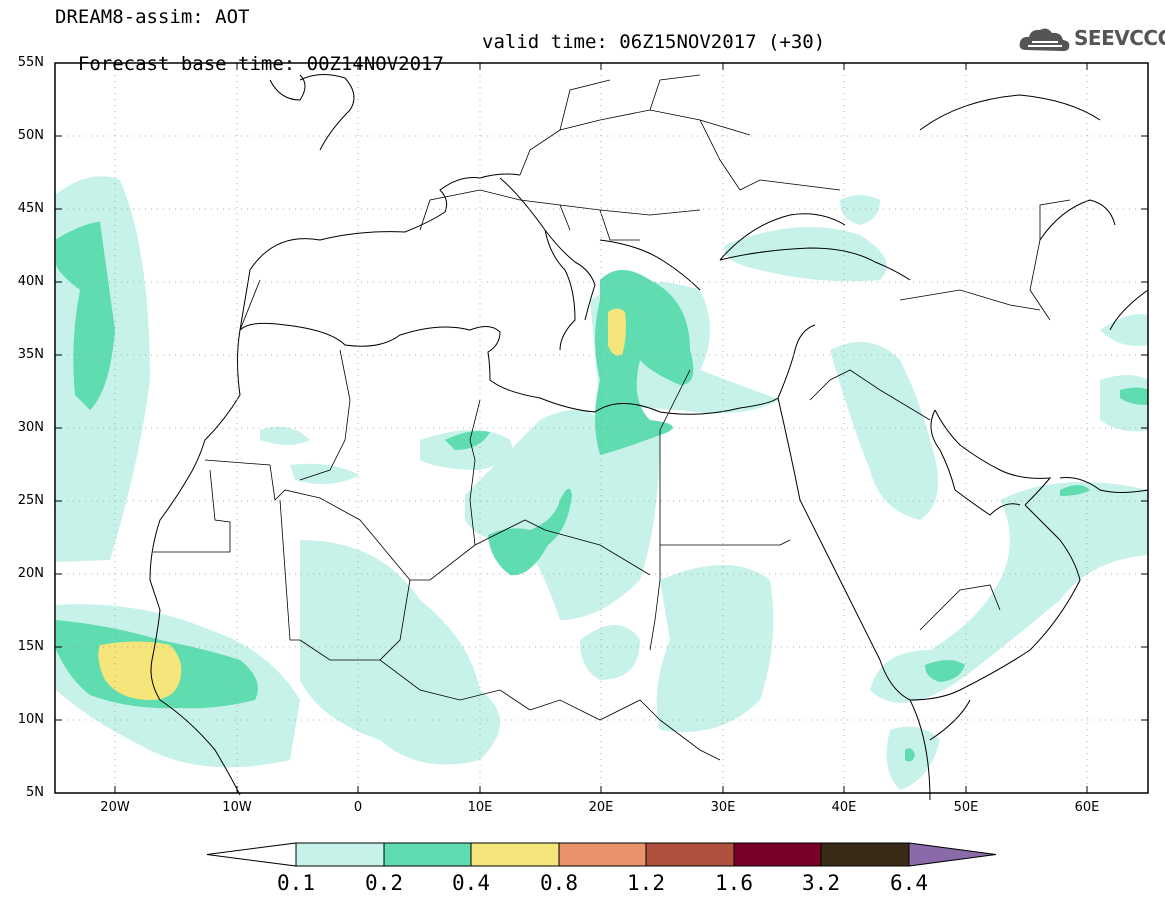 This screenshot has height=905, width=1165. I want to click on lat-label: 40N, so click(30, 281).